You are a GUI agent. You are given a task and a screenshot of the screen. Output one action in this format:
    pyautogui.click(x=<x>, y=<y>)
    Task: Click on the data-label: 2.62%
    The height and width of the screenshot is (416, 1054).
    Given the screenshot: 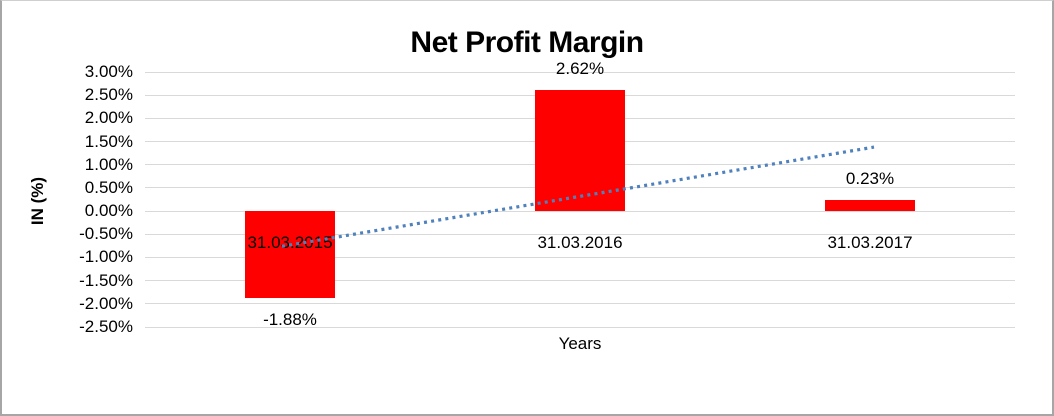 What is the action you would take?
    pyautogui.click(x=580, y=68)
    